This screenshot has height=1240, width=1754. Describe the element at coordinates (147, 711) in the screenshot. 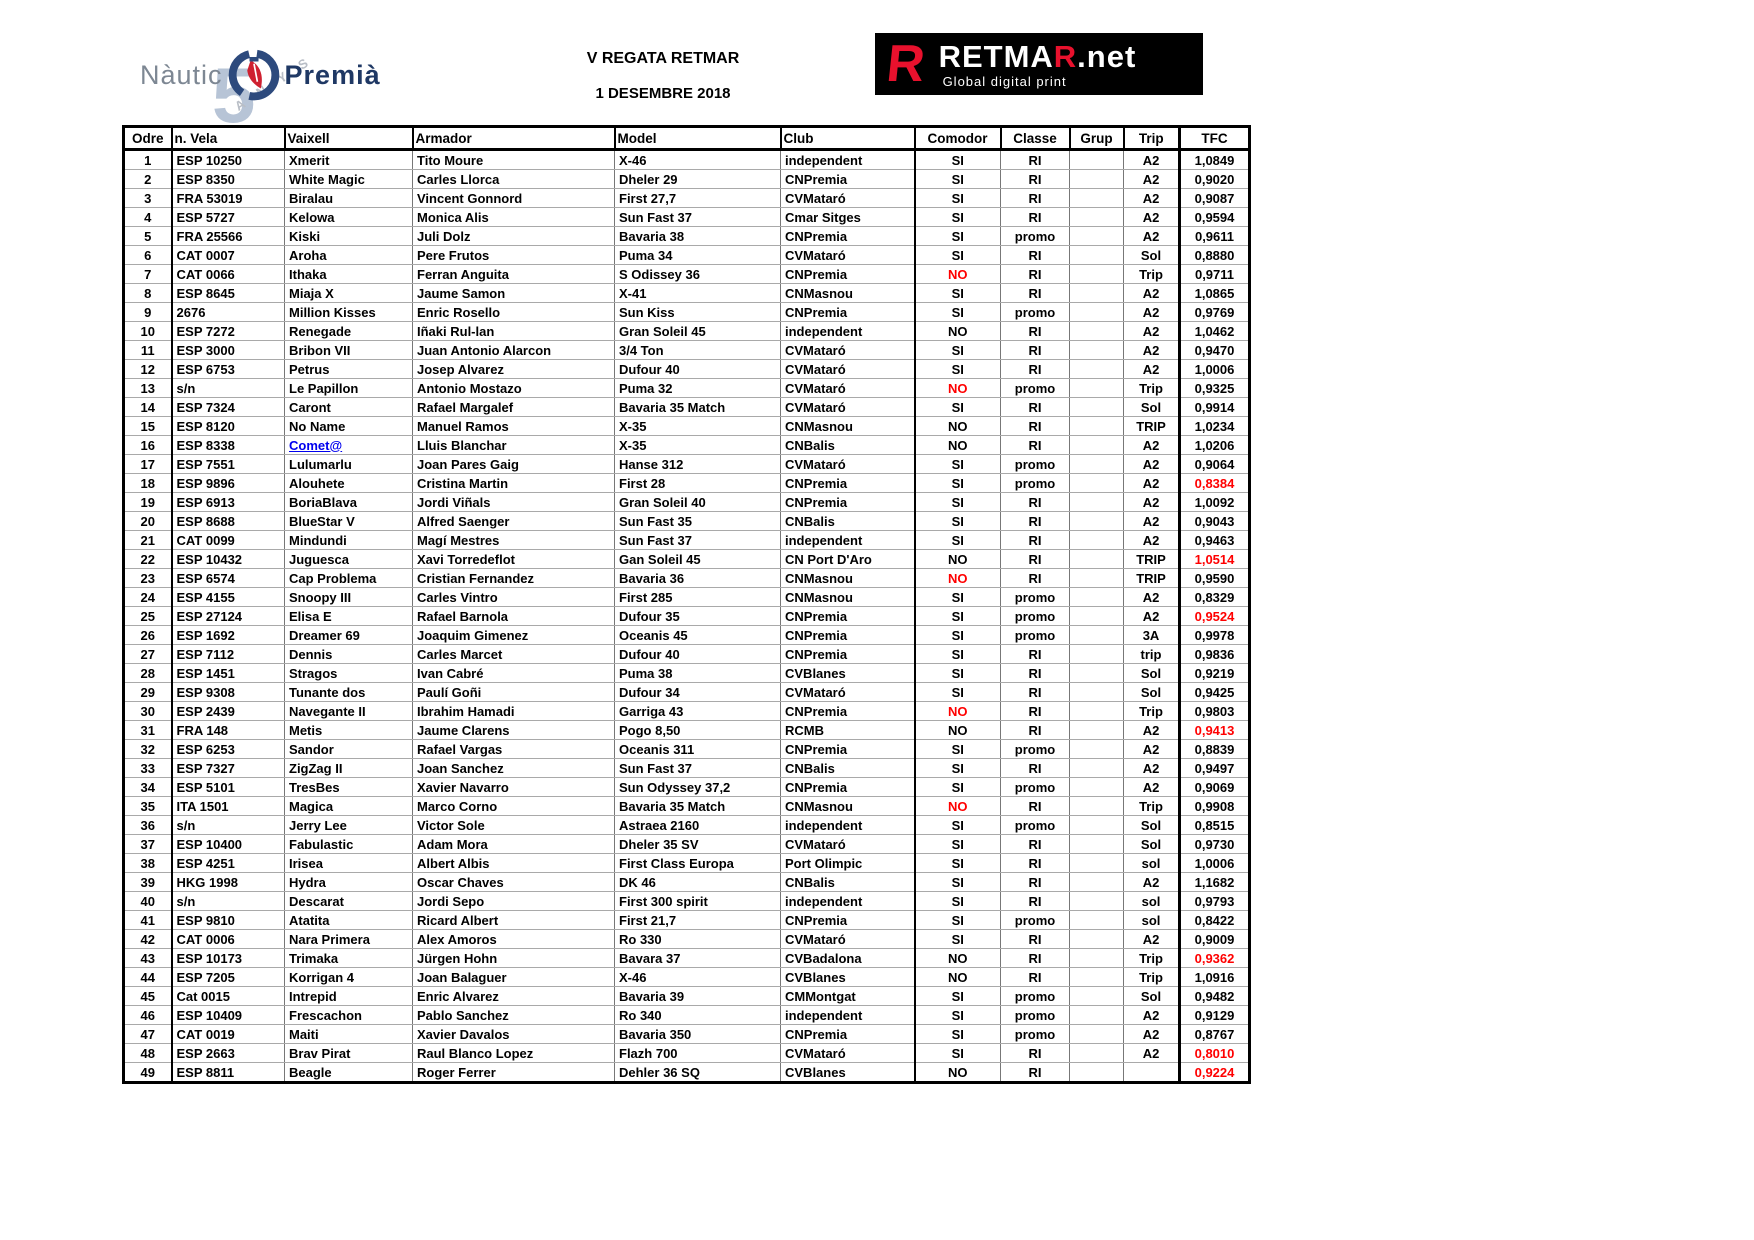

I see `cell-odre: 30` at that location.